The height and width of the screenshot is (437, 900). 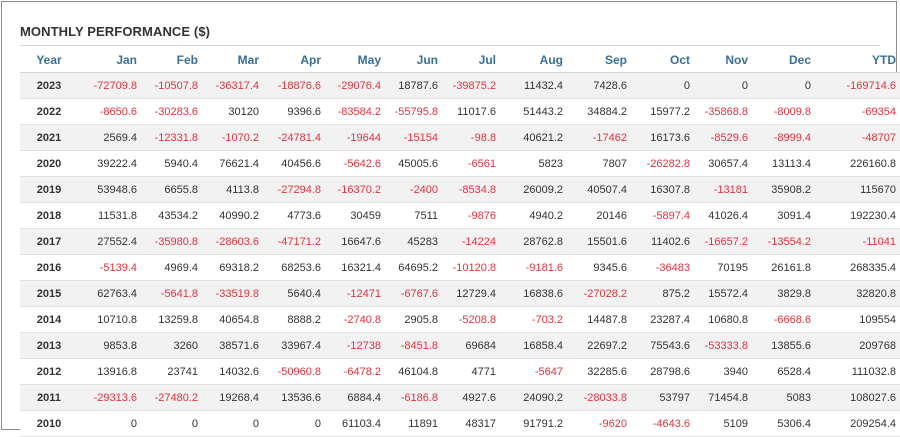 What do you see at coordinates (109, 60) in the screenshot?
I see `column-header-jan: Jan` at bounding box center [109, 60].